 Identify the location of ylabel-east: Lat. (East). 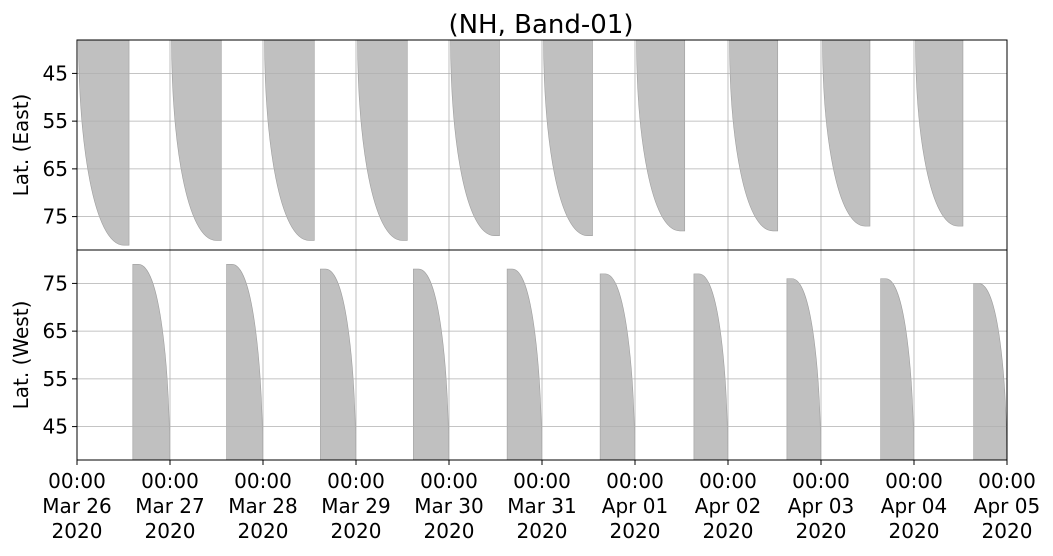
(21, 145).